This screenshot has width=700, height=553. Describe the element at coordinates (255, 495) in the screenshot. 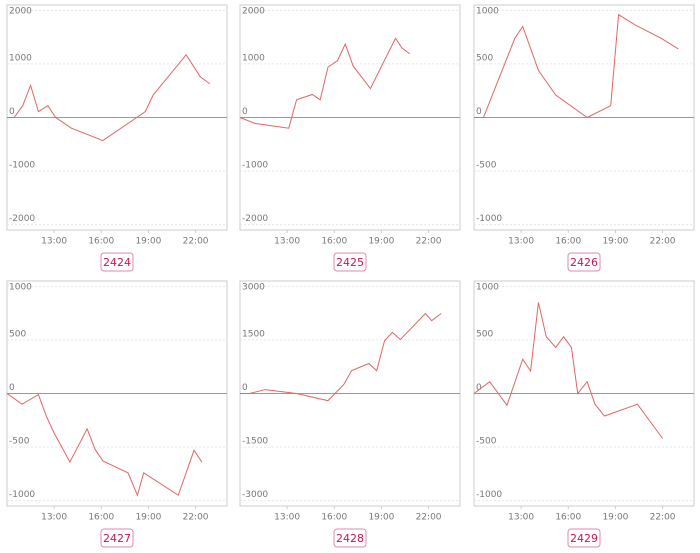

I see `y-tick-label: -3000` at that location.